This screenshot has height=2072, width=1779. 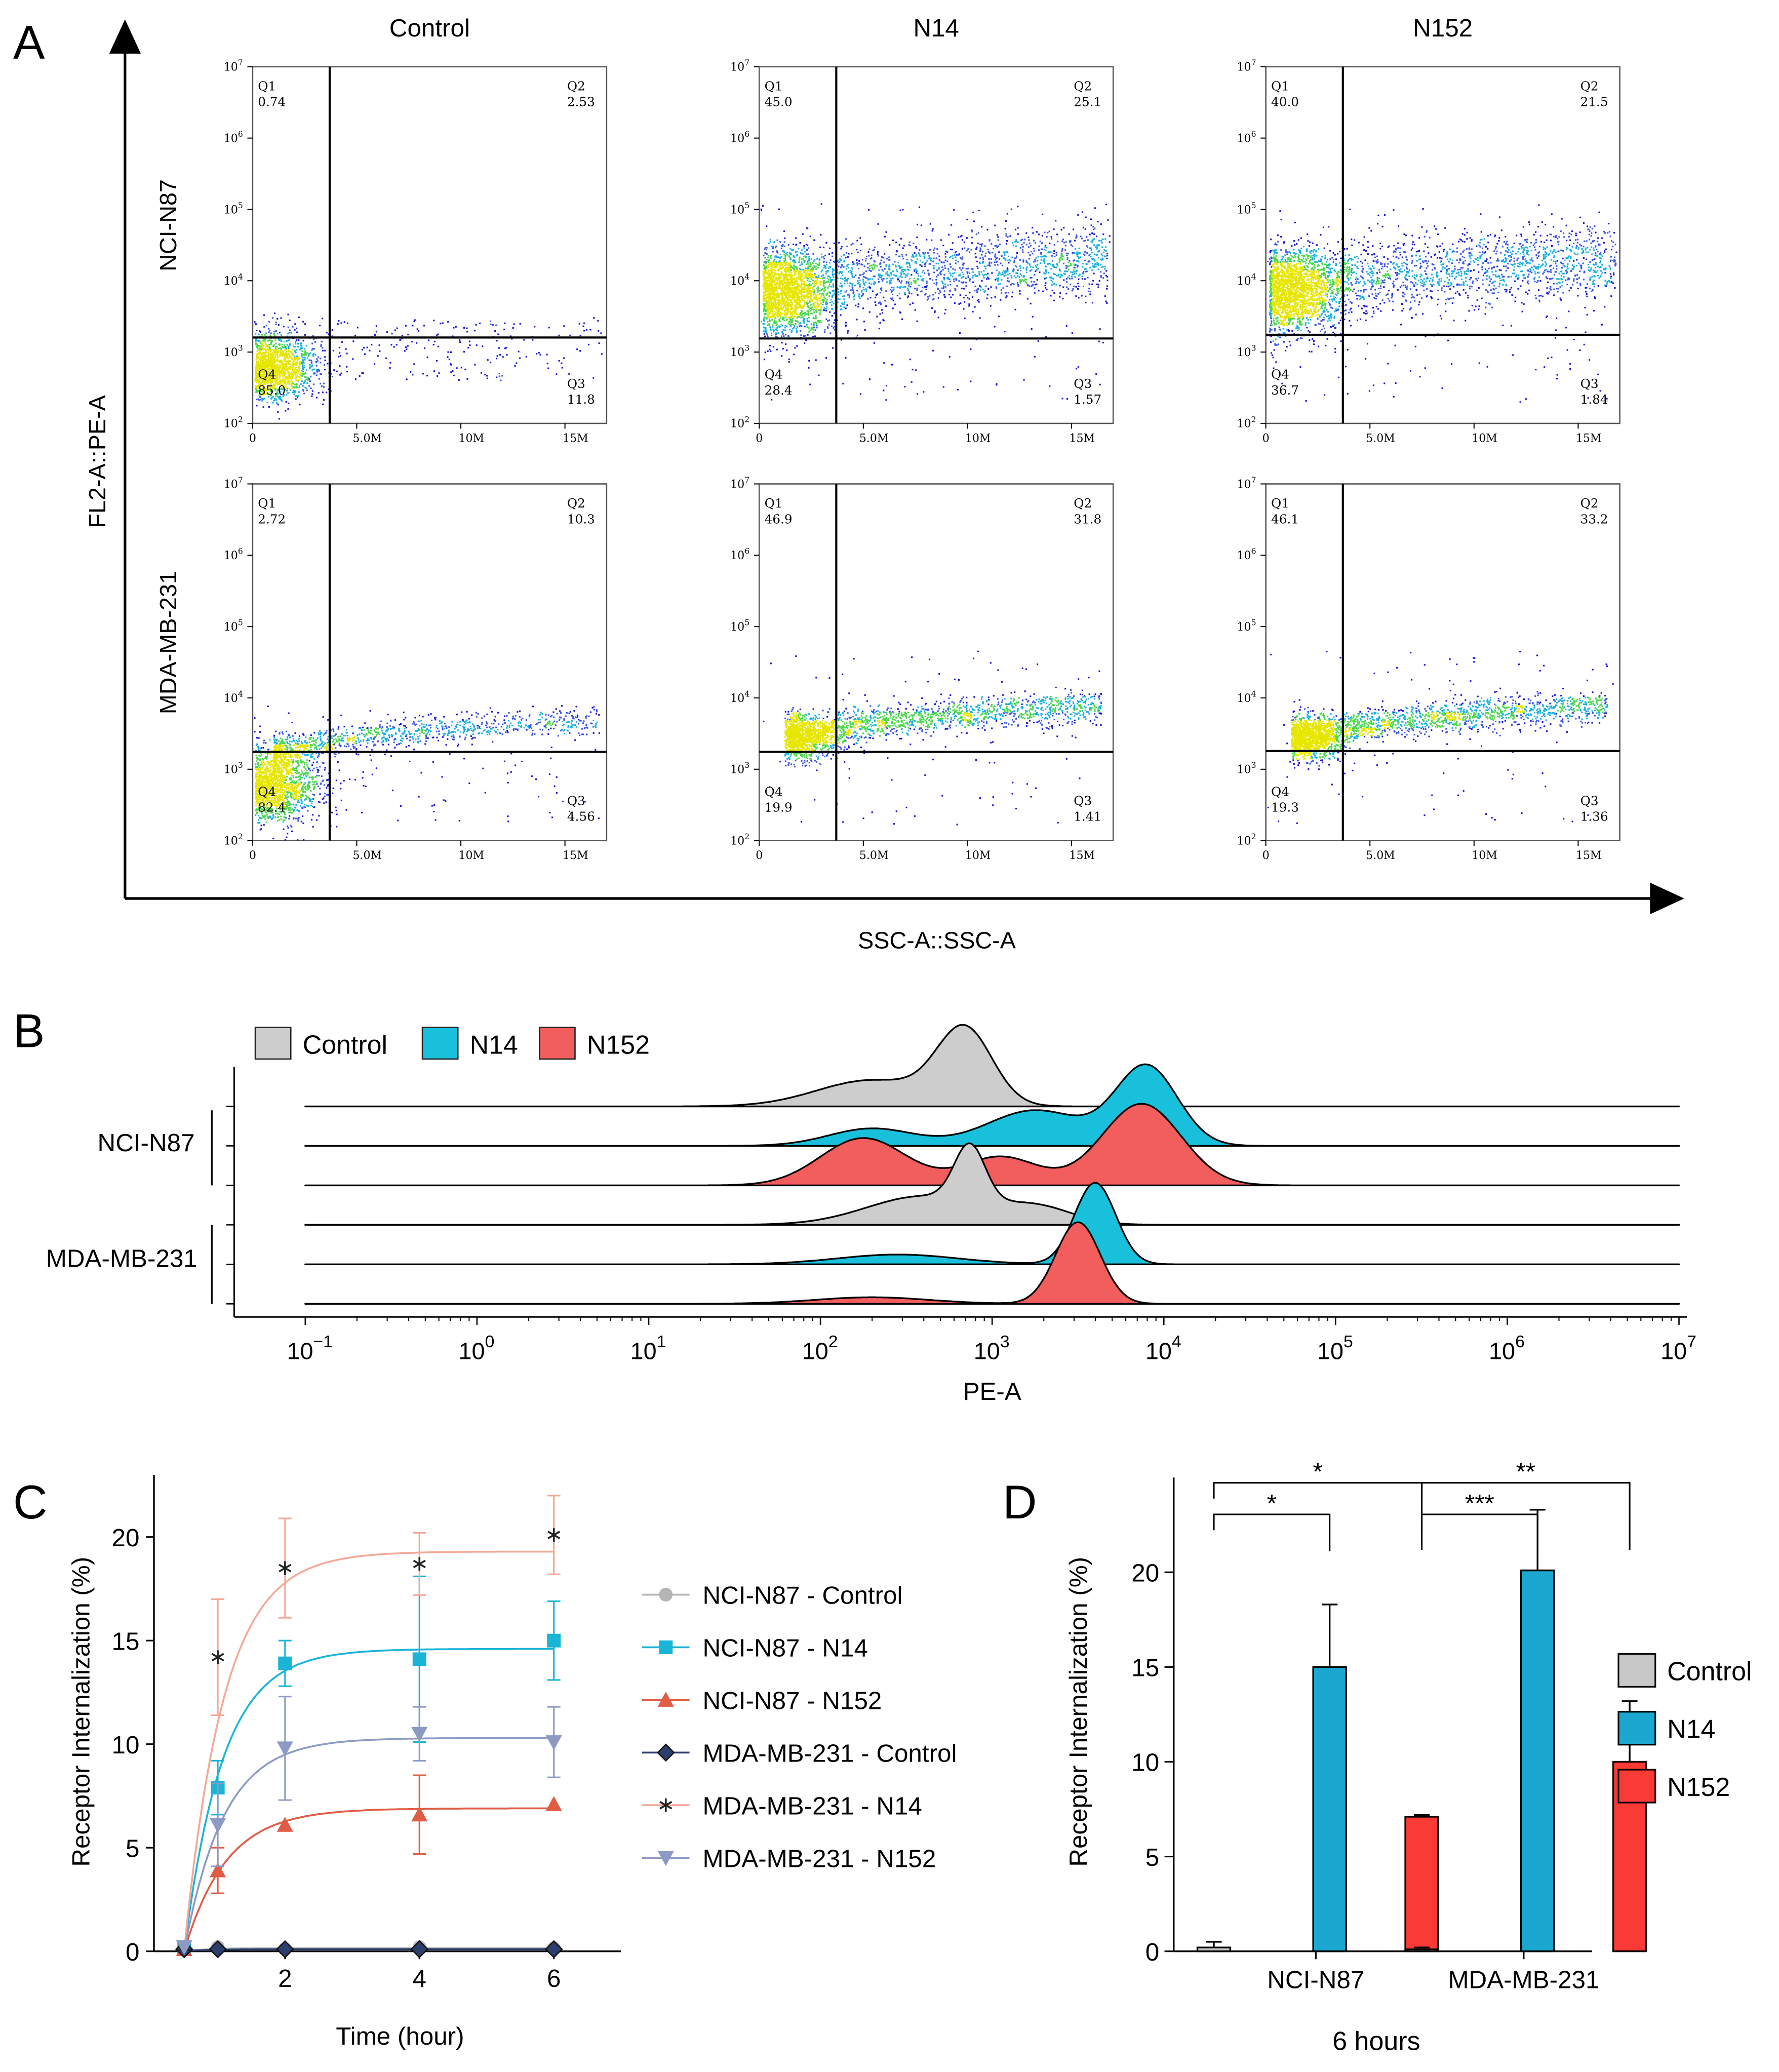 I want to click on x-tick-label: 15M, so click(x=575, y=439).